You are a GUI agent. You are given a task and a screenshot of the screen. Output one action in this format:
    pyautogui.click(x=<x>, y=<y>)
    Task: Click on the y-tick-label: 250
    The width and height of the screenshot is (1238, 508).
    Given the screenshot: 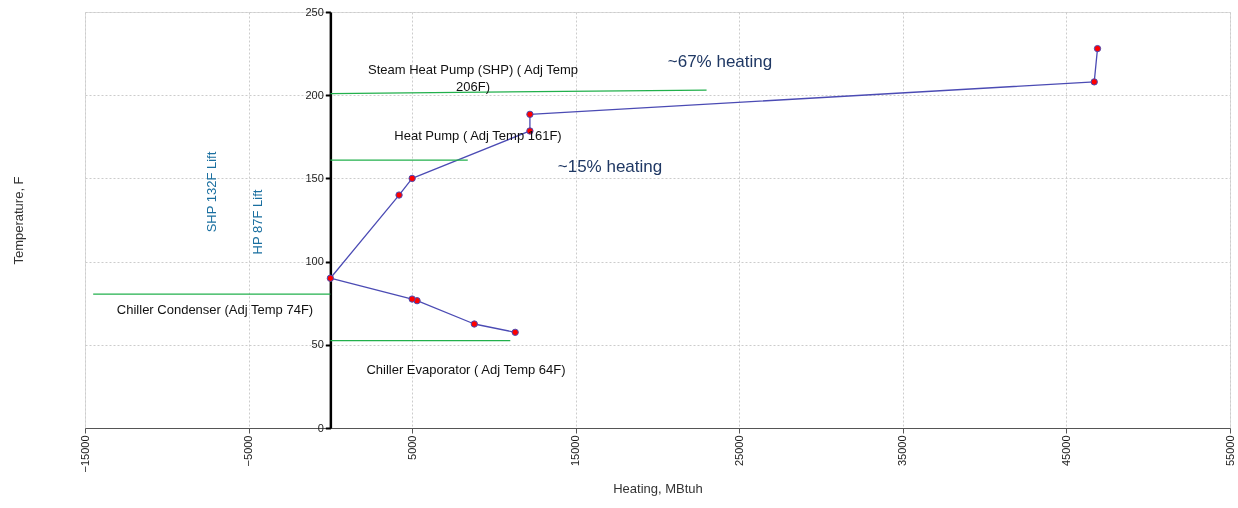 What is the action you would take?
    pyautogui.click(x=314, y=11)
    